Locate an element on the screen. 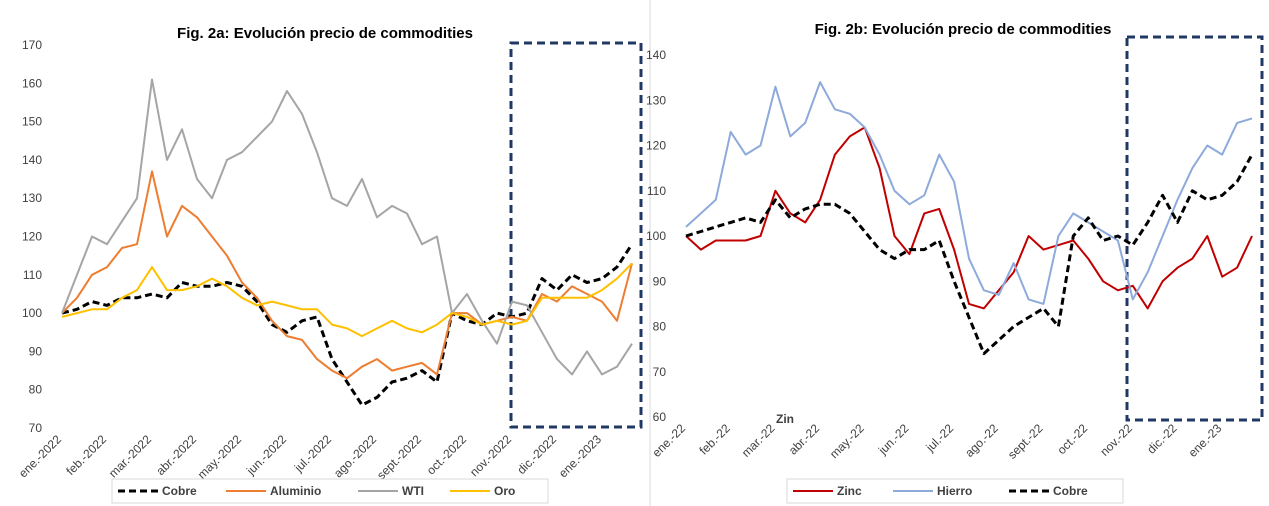 The width and height of the screenshot is (1269, 506). y-tick-label: 170 is located at coordinates (32, 45).